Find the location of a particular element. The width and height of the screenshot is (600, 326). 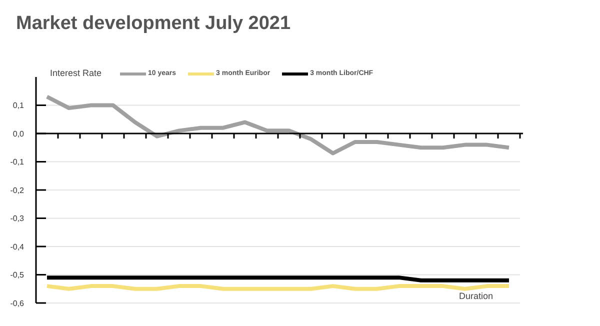

y-tick-label: -0,5 is located at coordinates (17, 275).